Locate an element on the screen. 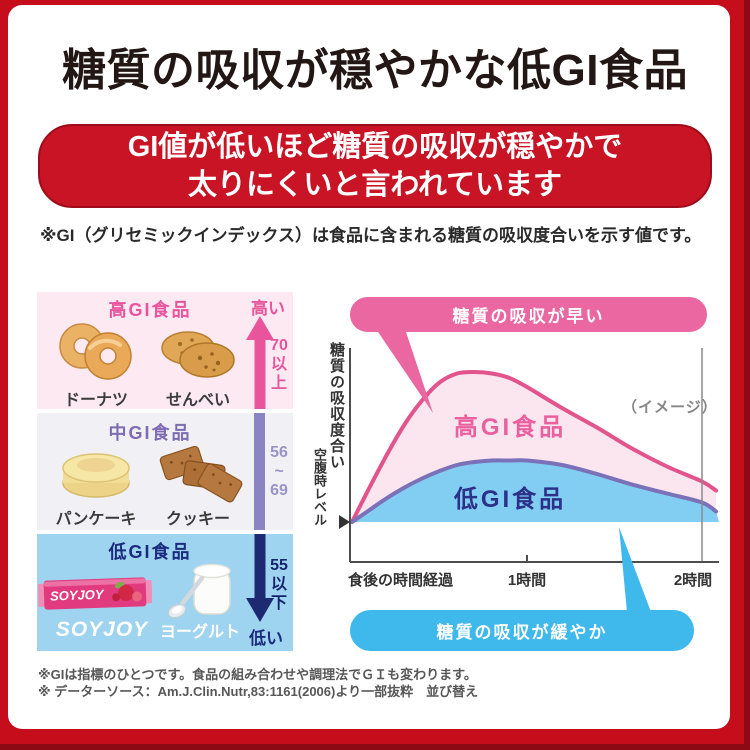 This screenshot has height=750, width=750. banner-line-2: 太りにくいと言われています is located at coordinates (375, 185).